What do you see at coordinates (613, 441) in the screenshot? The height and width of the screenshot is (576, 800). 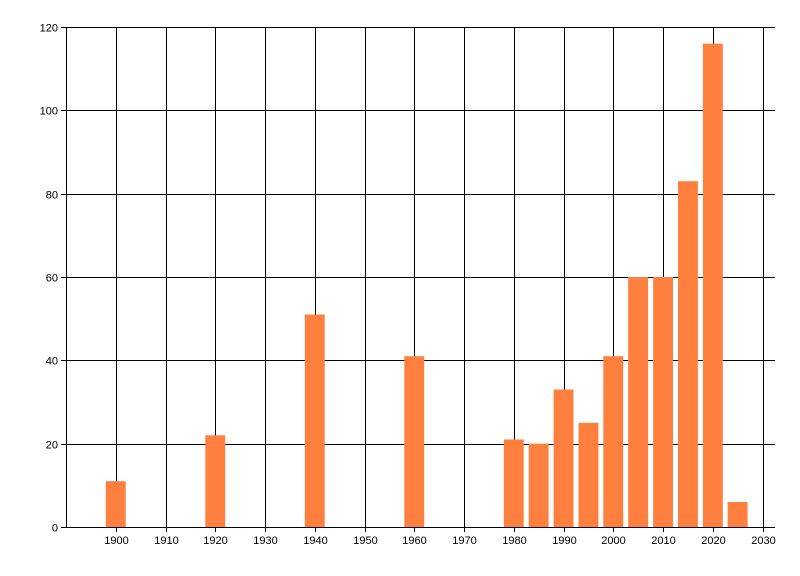 I see `bar-2000` at bounding box center [613, 441].